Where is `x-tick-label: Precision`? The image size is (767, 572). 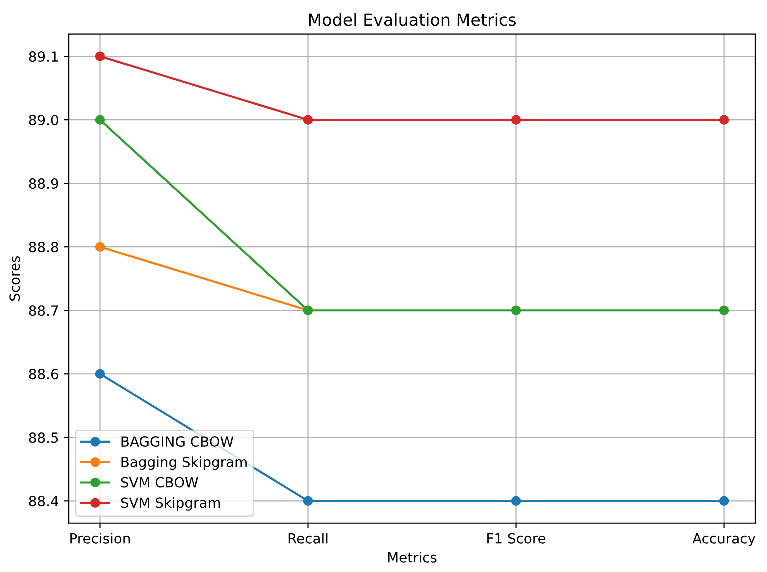
x-tick-label: Precision is located at coordinates (100, 538).